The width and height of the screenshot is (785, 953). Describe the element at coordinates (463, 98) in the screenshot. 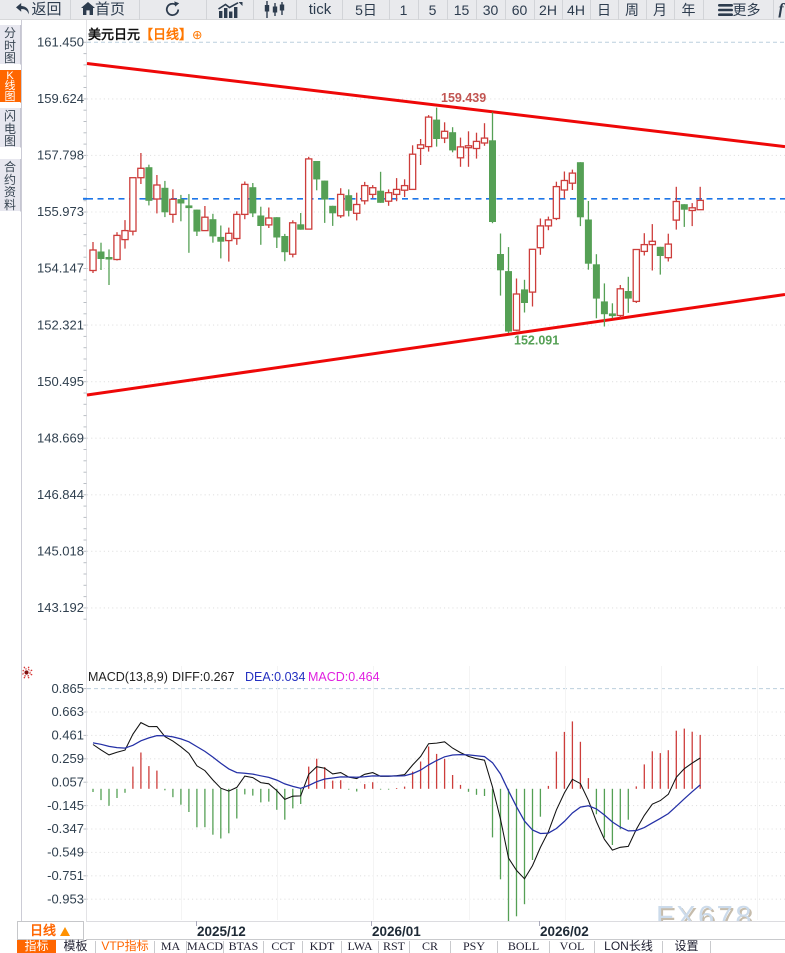

I see `svg-text: 159.439` at that location.